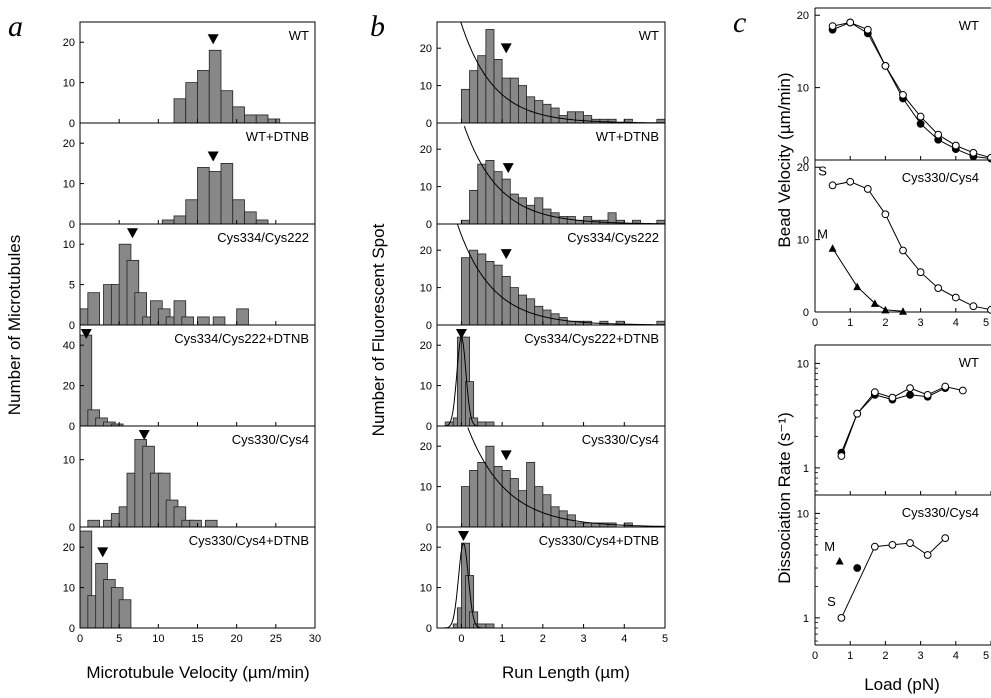 This screenshot has height=698, width=991. What do you see at coordinates (72, 225) in the screenshot?
I see `a-ytick-label-1-0: 0` at bounding box center [72, 225].